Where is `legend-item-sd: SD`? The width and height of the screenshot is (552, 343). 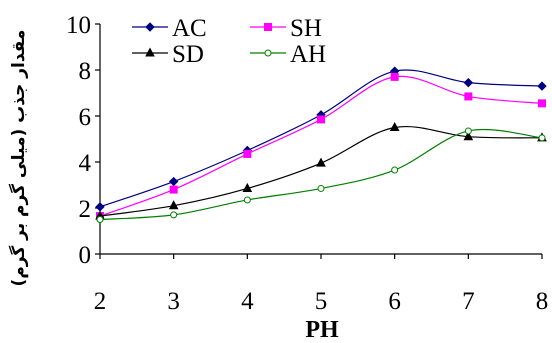
legend-item-sd: SD is located at coordinates (168, 54).